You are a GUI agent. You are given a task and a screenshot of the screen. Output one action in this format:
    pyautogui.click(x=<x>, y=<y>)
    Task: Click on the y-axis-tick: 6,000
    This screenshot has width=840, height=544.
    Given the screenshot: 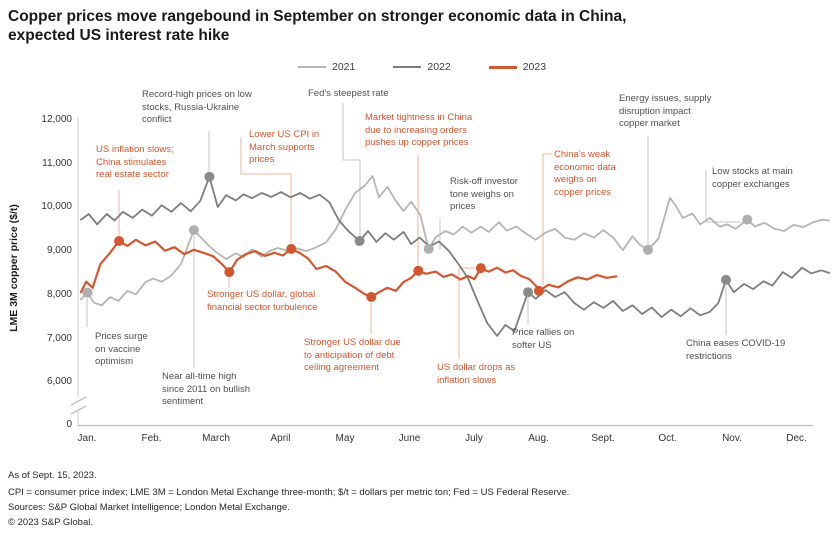 What is the action you would take?
    pyautogui.click(x=59, y=382)
    